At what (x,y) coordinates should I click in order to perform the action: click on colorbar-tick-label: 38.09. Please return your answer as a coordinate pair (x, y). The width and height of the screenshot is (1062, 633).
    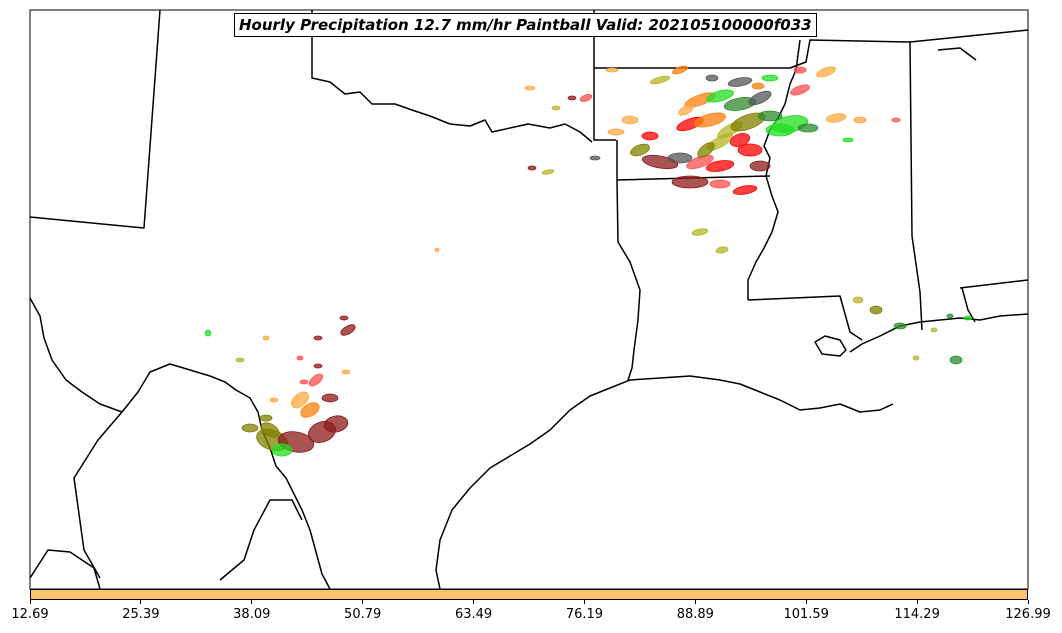
    Looking at the image, I should click on (252, 614).